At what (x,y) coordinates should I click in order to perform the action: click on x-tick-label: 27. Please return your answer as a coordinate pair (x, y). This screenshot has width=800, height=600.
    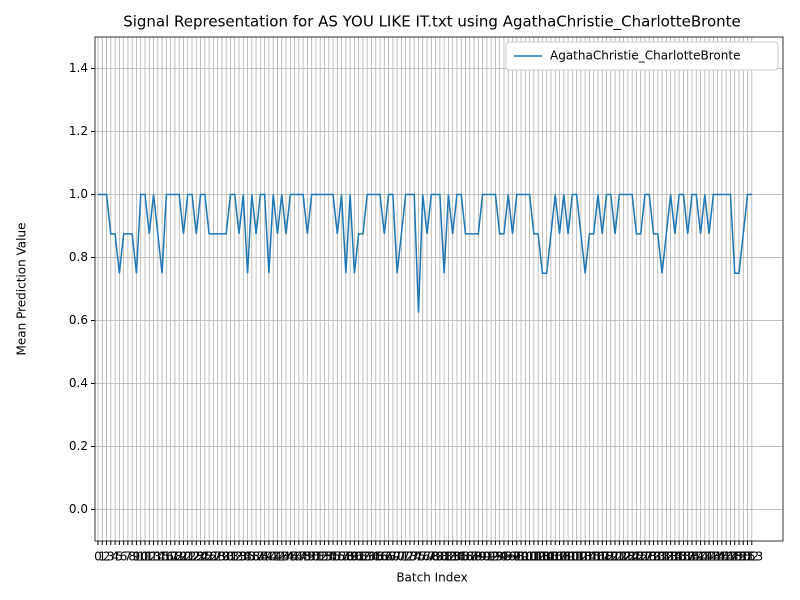
    Looking at the image, I should click on (213, 557).